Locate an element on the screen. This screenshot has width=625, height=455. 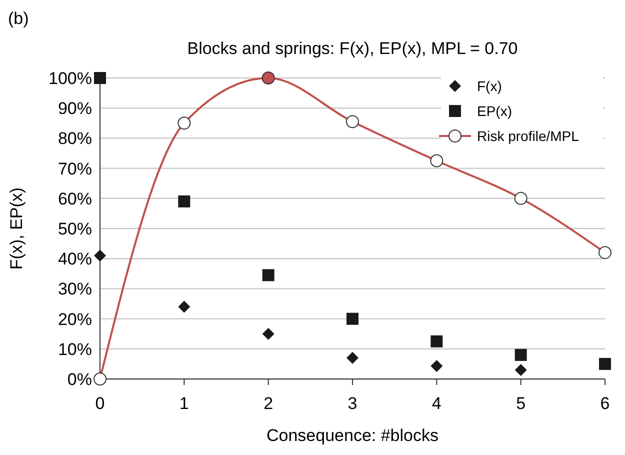
text: (b) is located at coordinates (18, 18).